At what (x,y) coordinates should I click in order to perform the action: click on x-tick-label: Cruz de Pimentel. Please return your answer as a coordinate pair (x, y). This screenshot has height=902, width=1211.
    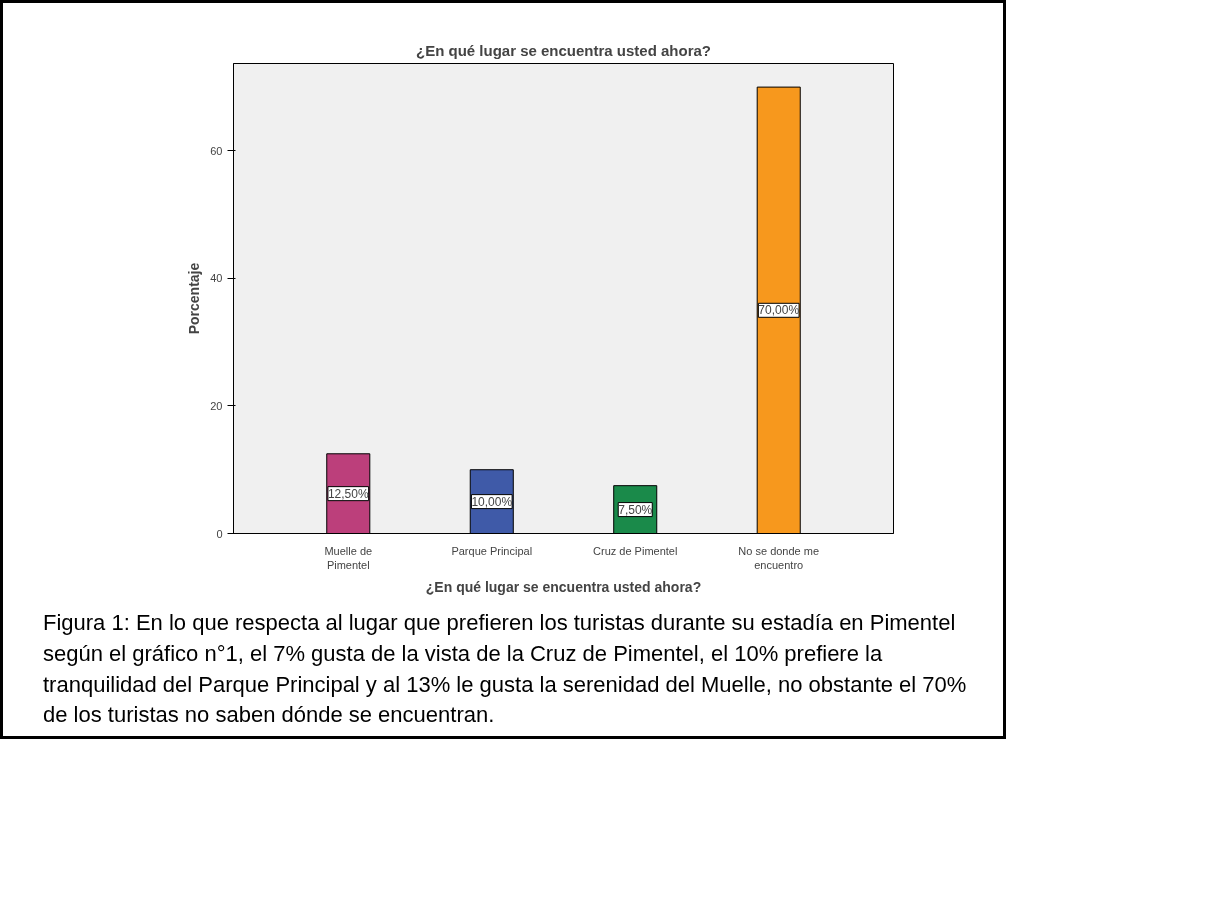
    Looking at the image, I should click on (635, 550).